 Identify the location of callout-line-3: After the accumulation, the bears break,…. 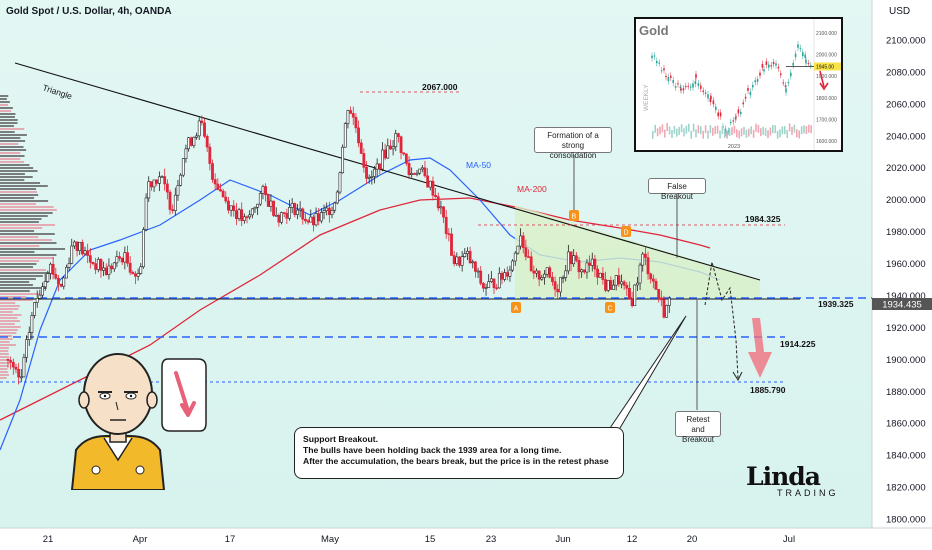
(456, 461).